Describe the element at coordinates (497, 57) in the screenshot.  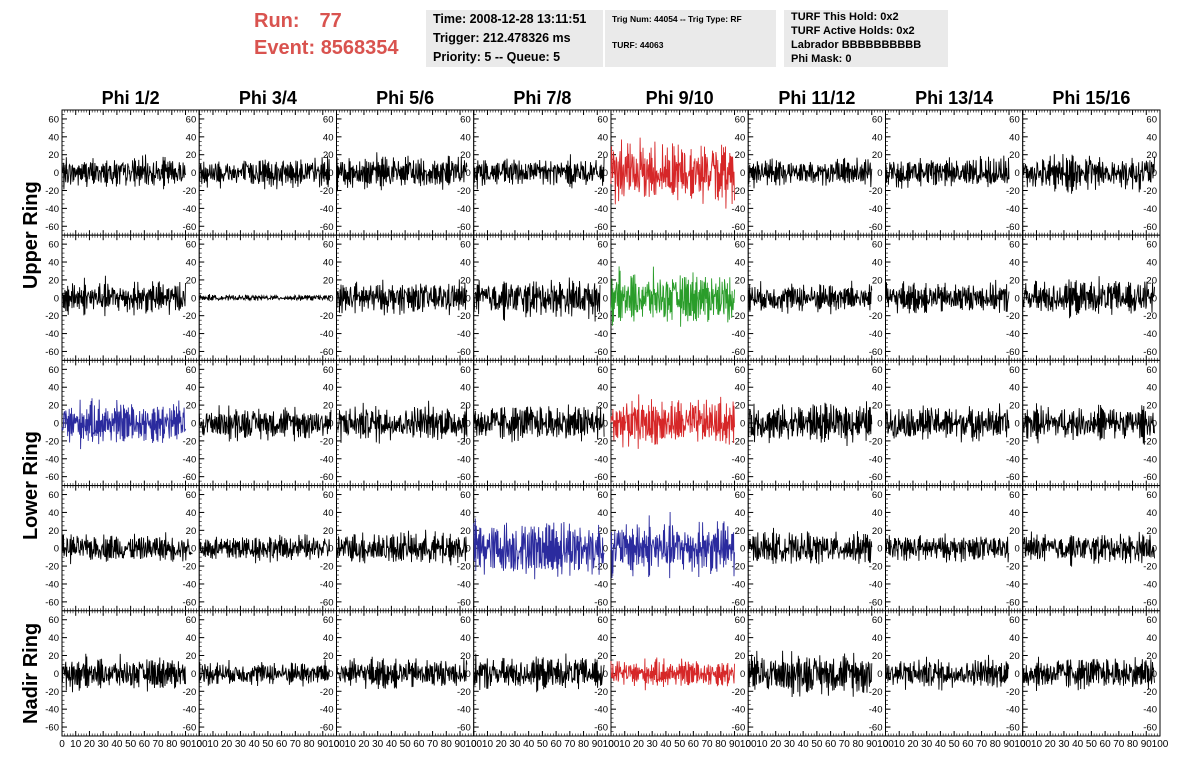
I see `priority-line: Priority: 5 -- Queue: 5` at that location.